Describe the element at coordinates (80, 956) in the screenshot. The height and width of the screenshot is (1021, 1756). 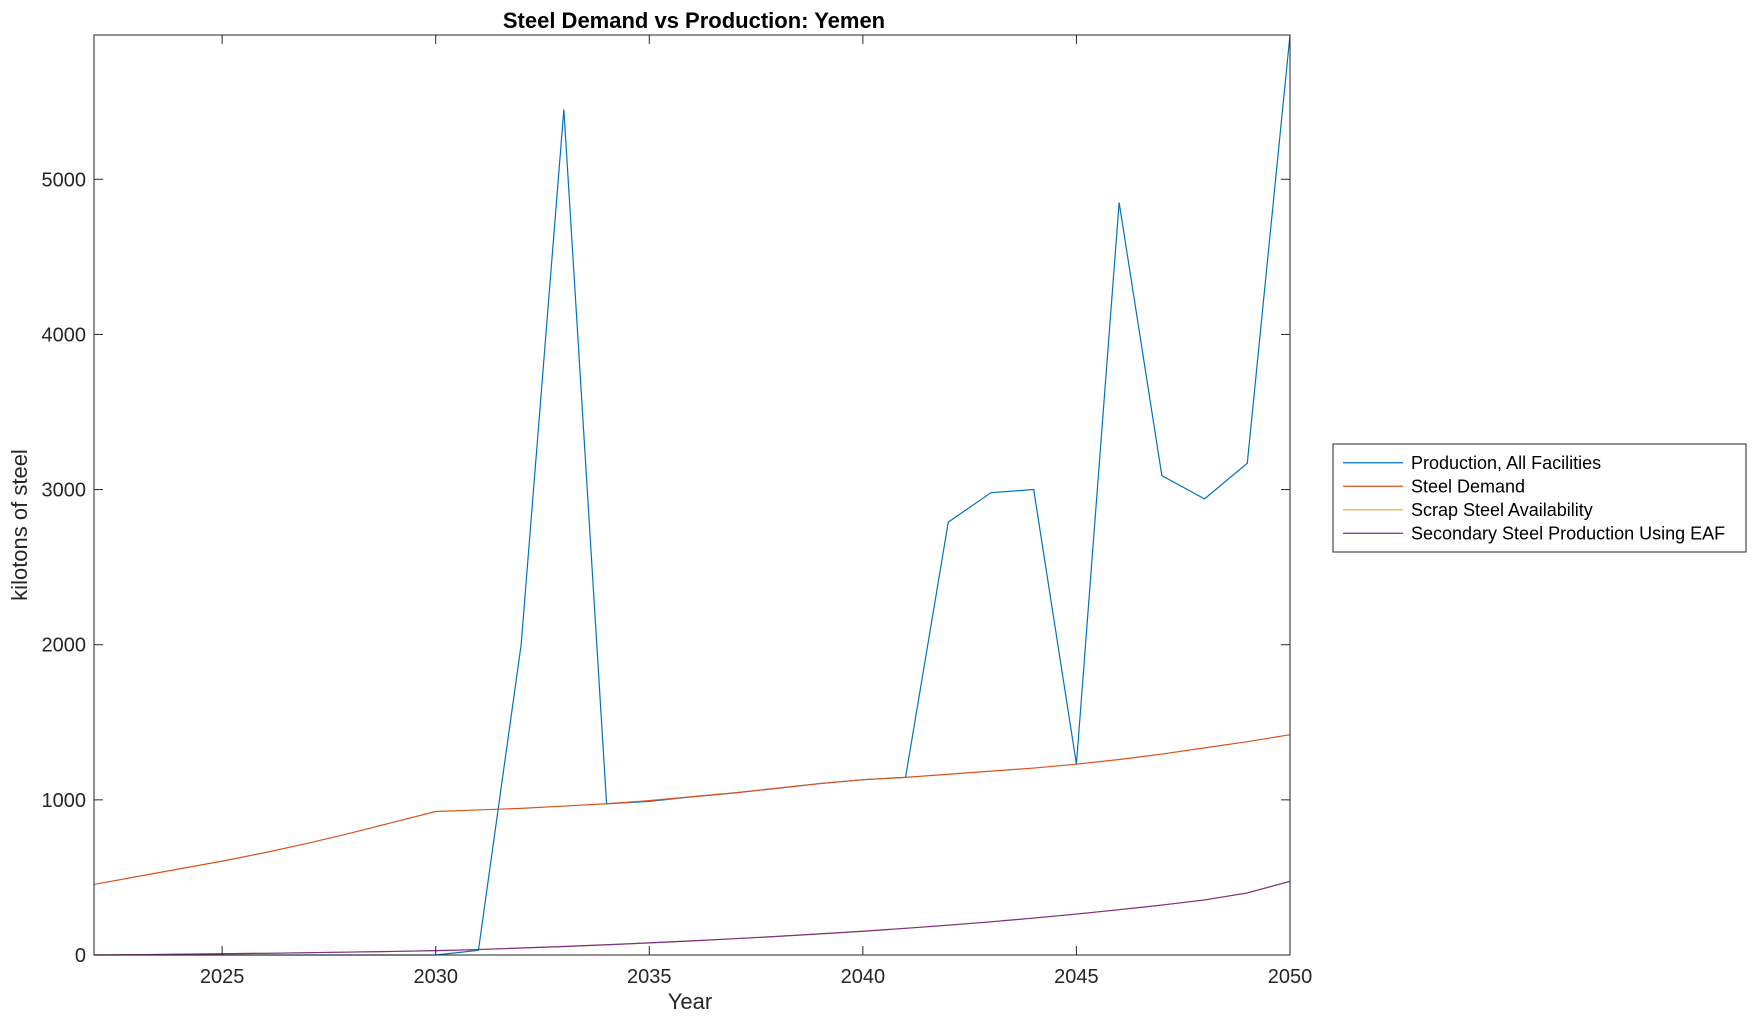
I see `y-tick-label: 0` at that location.